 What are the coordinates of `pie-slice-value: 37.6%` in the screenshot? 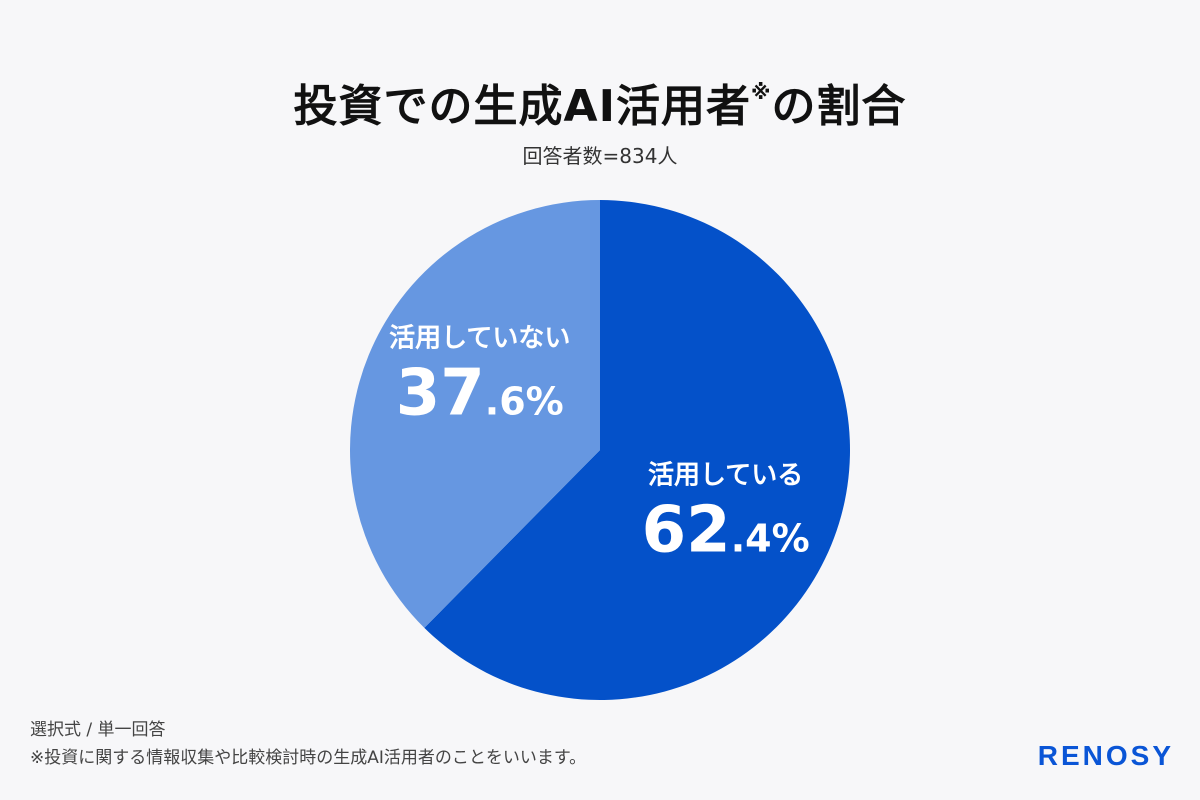 It's located at (480, 394).